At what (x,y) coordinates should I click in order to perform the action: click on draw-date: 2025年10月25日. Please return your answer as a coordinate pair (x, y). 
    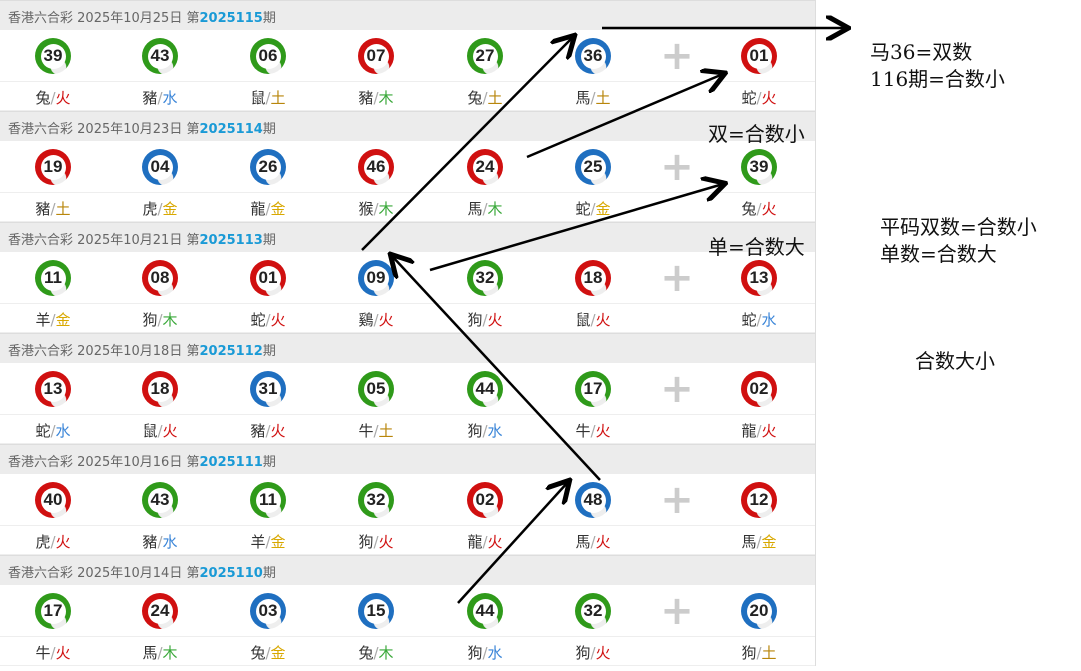
    Looking at the image, I should click on (130, 18).